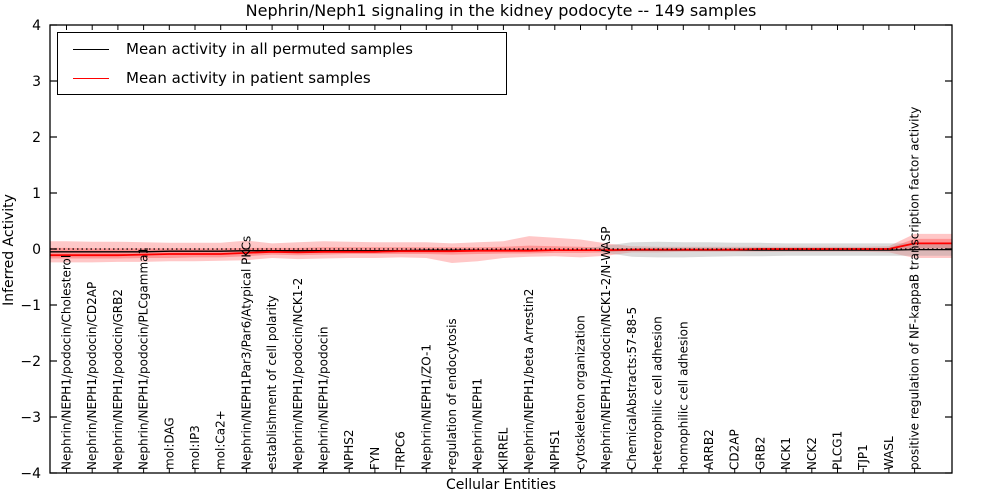 The height and width of the screenshot is (500, 1000). Describe the element at coordinates (349, 450) in the screenshot. I see `x-tick-label: NPHS2` at that location.